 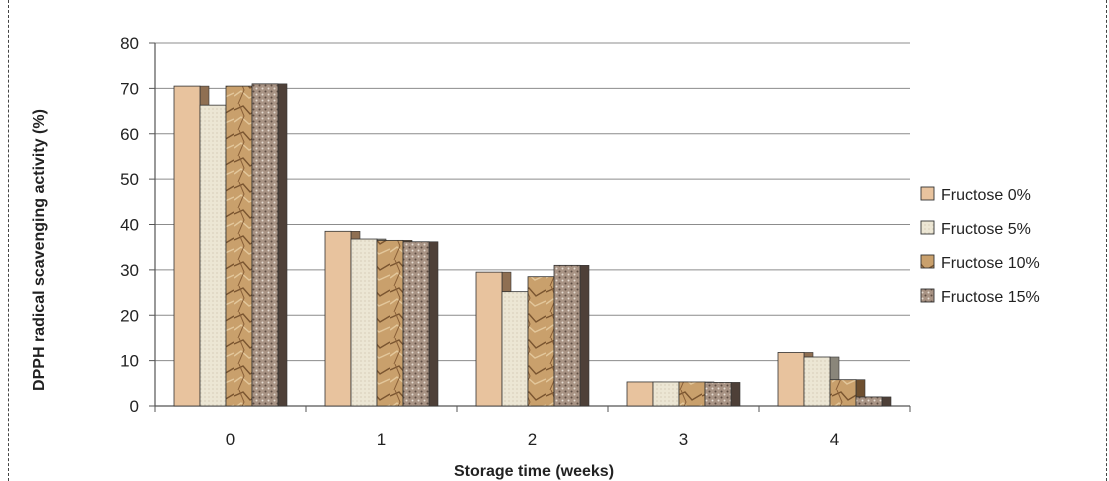 I want to click on y-tick-label: 50, so click(x=129, y=179).